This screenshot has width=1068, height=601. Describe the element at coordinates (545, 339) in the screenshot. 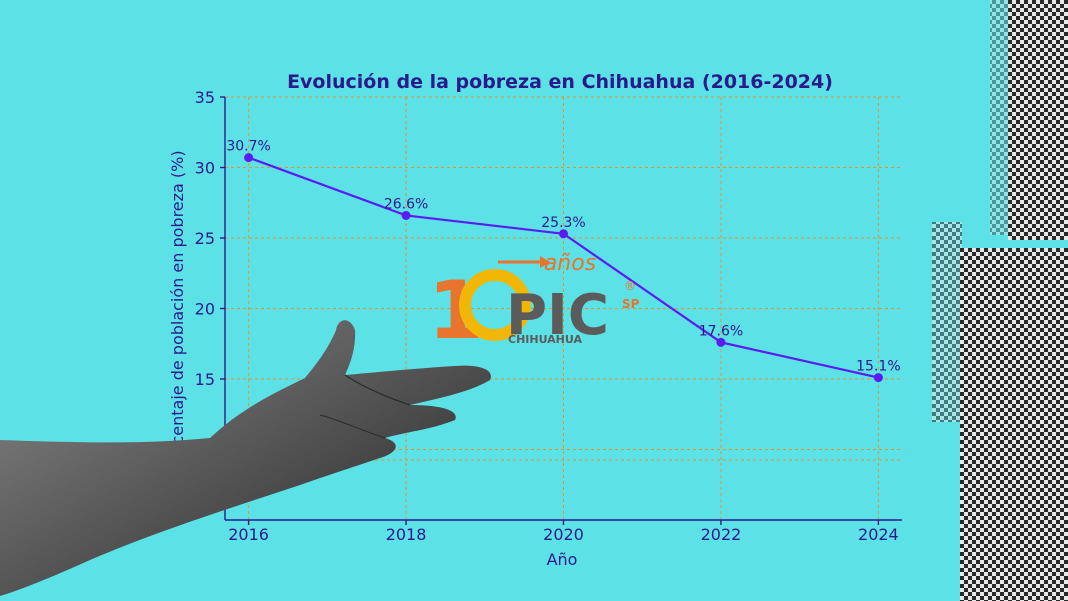

I see `logo-location: CHIHUAHUA` at that location.